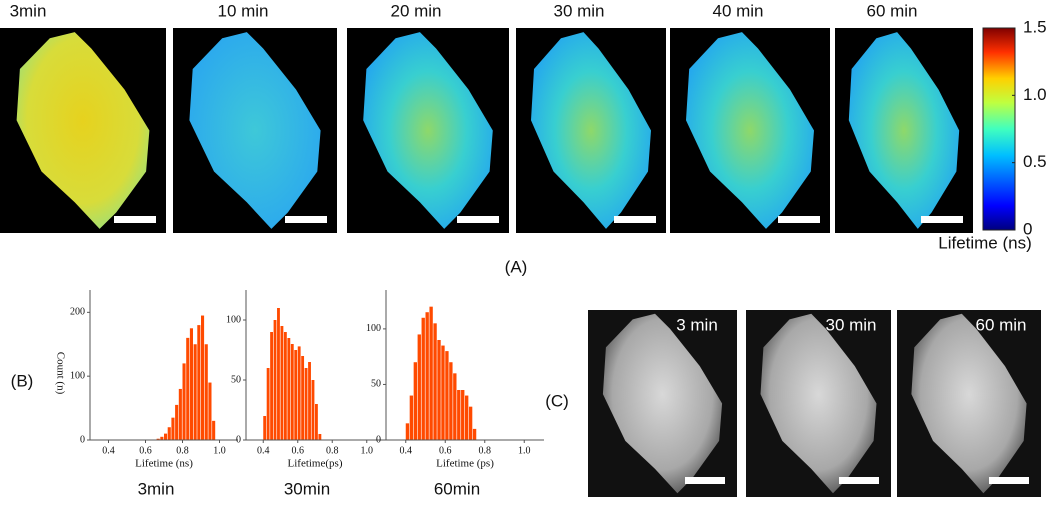  What do you see at coordinates (164, 464) in the screenshot?
I see `x-axis-label: Lifetime (ns)` at bounding box center [164, 464].